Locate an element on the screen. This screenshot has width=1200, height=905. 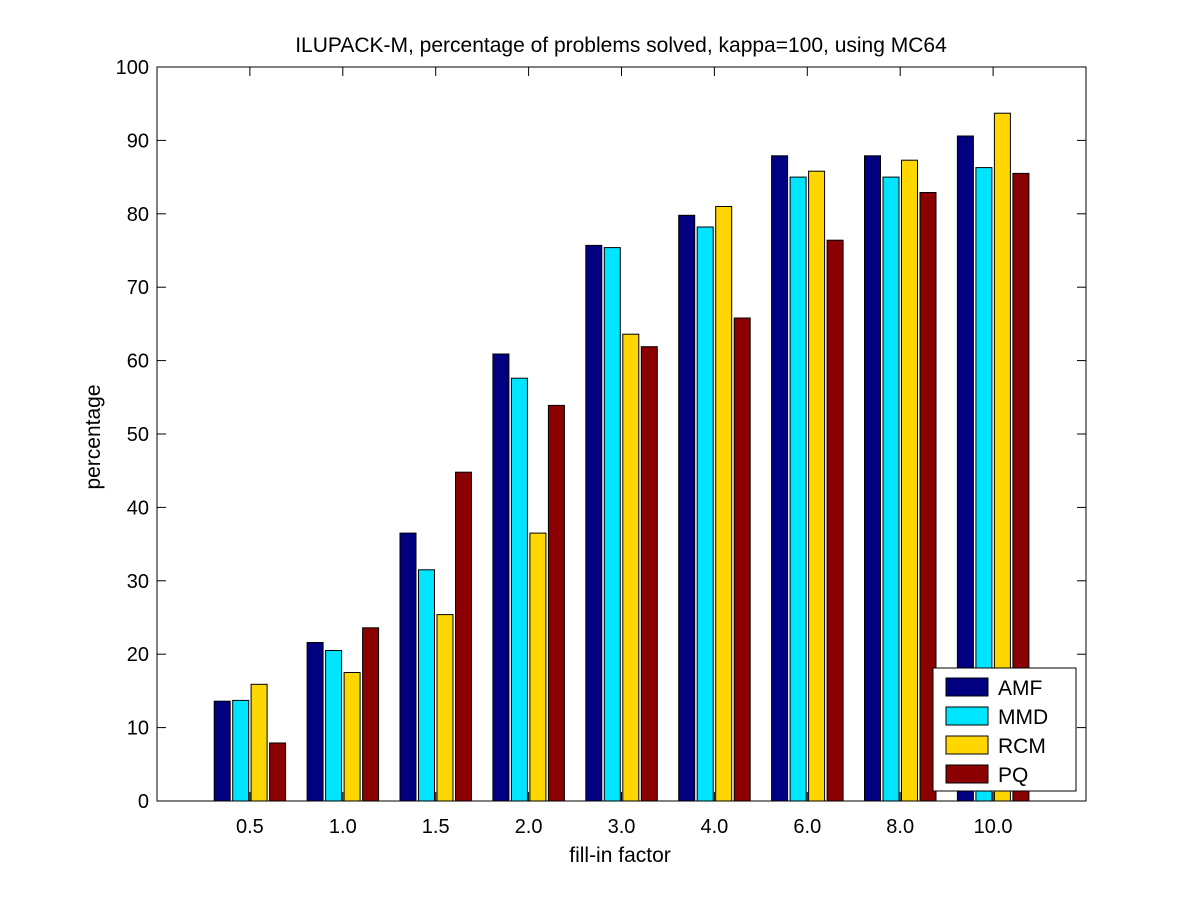
y-tick-label: 20 is located at coordinates (138, 655).